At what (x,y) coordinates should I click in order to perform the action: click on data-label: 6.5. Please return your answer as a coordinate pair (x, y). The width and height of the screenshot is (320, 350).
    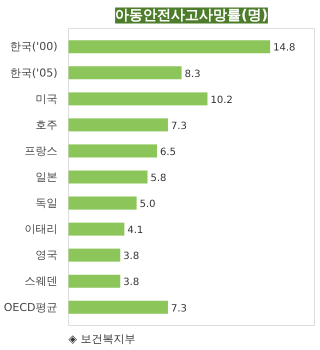
    Looking at the image, I should click on (168, 152).